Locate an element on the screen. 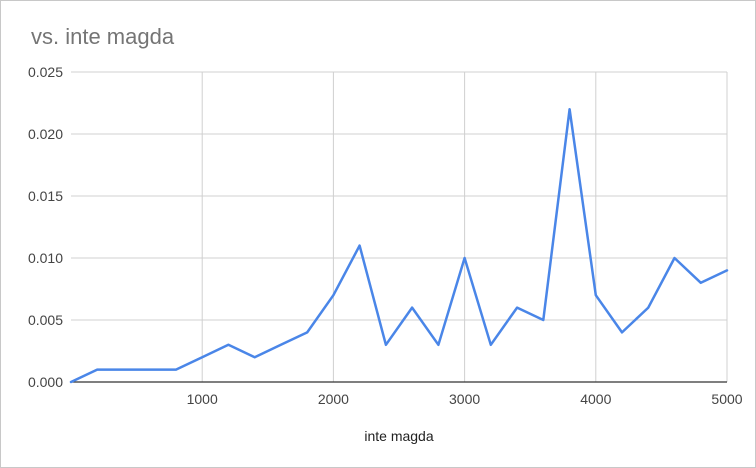 The height and width of the screenshot is (468, 756). x-tick-label: 2000 is located at coordinates (333, 399).